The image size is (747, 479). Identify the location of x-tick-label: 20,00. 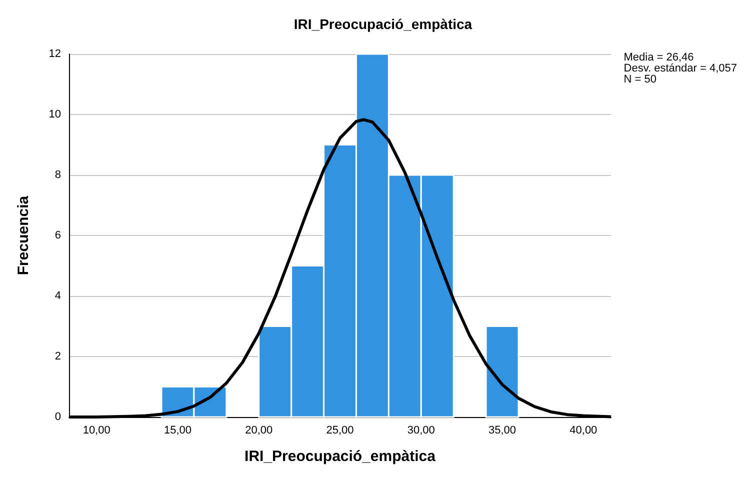
(259, 430).